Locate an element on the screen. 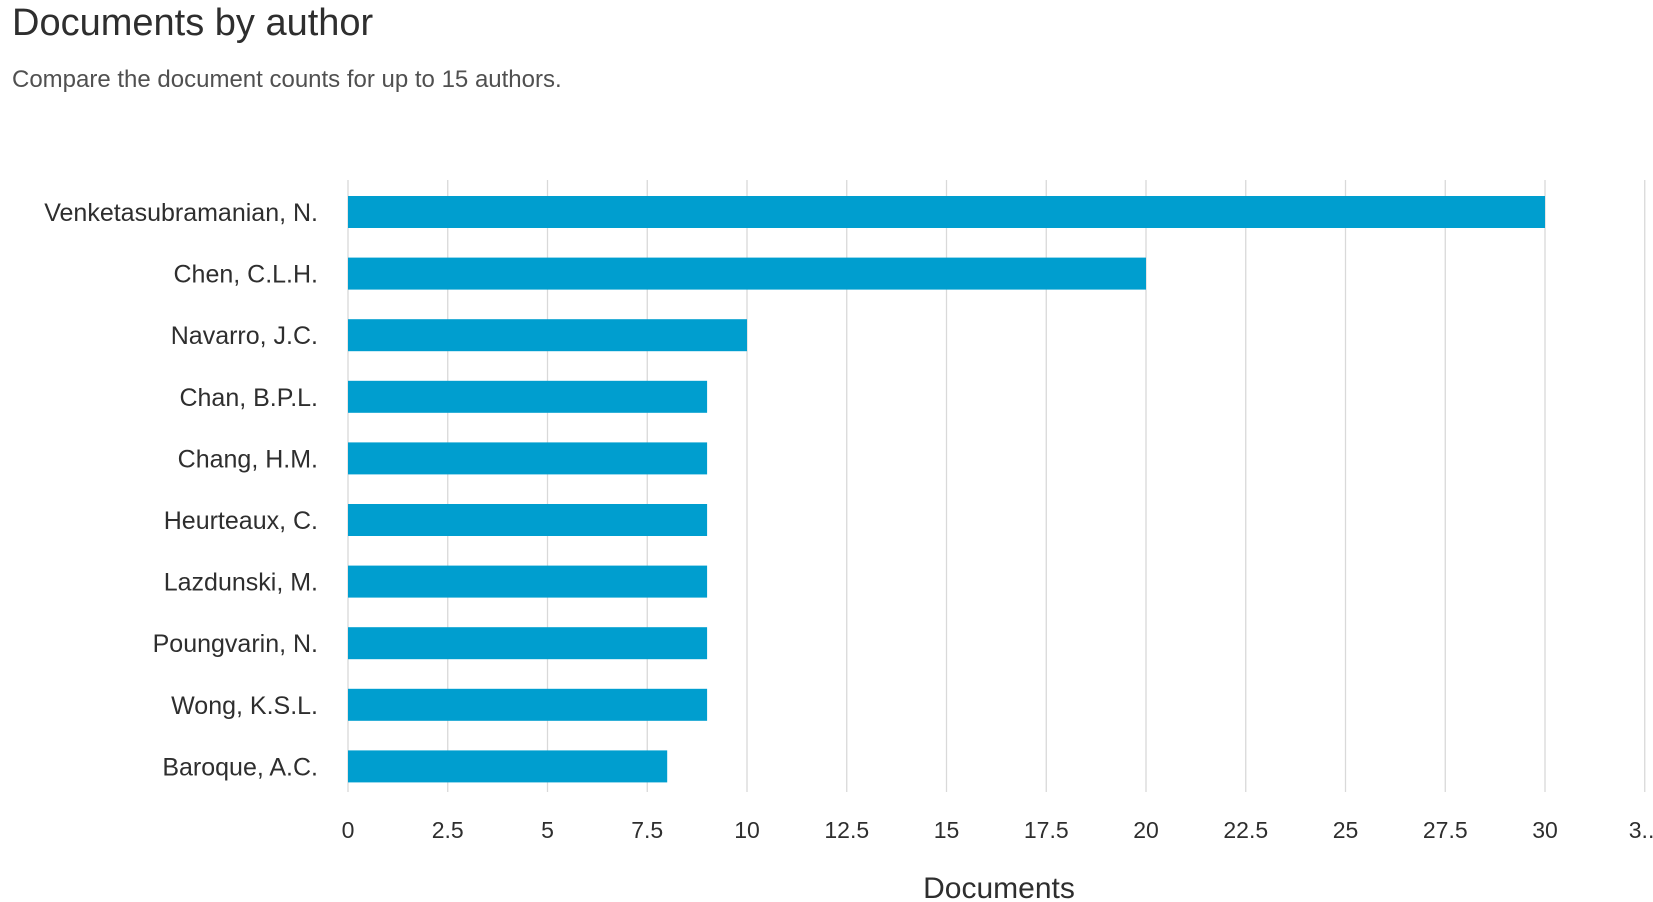 This screenshot has height=902, width=1653. x-tick-label: 25 is located at coordinates (1346, 830).